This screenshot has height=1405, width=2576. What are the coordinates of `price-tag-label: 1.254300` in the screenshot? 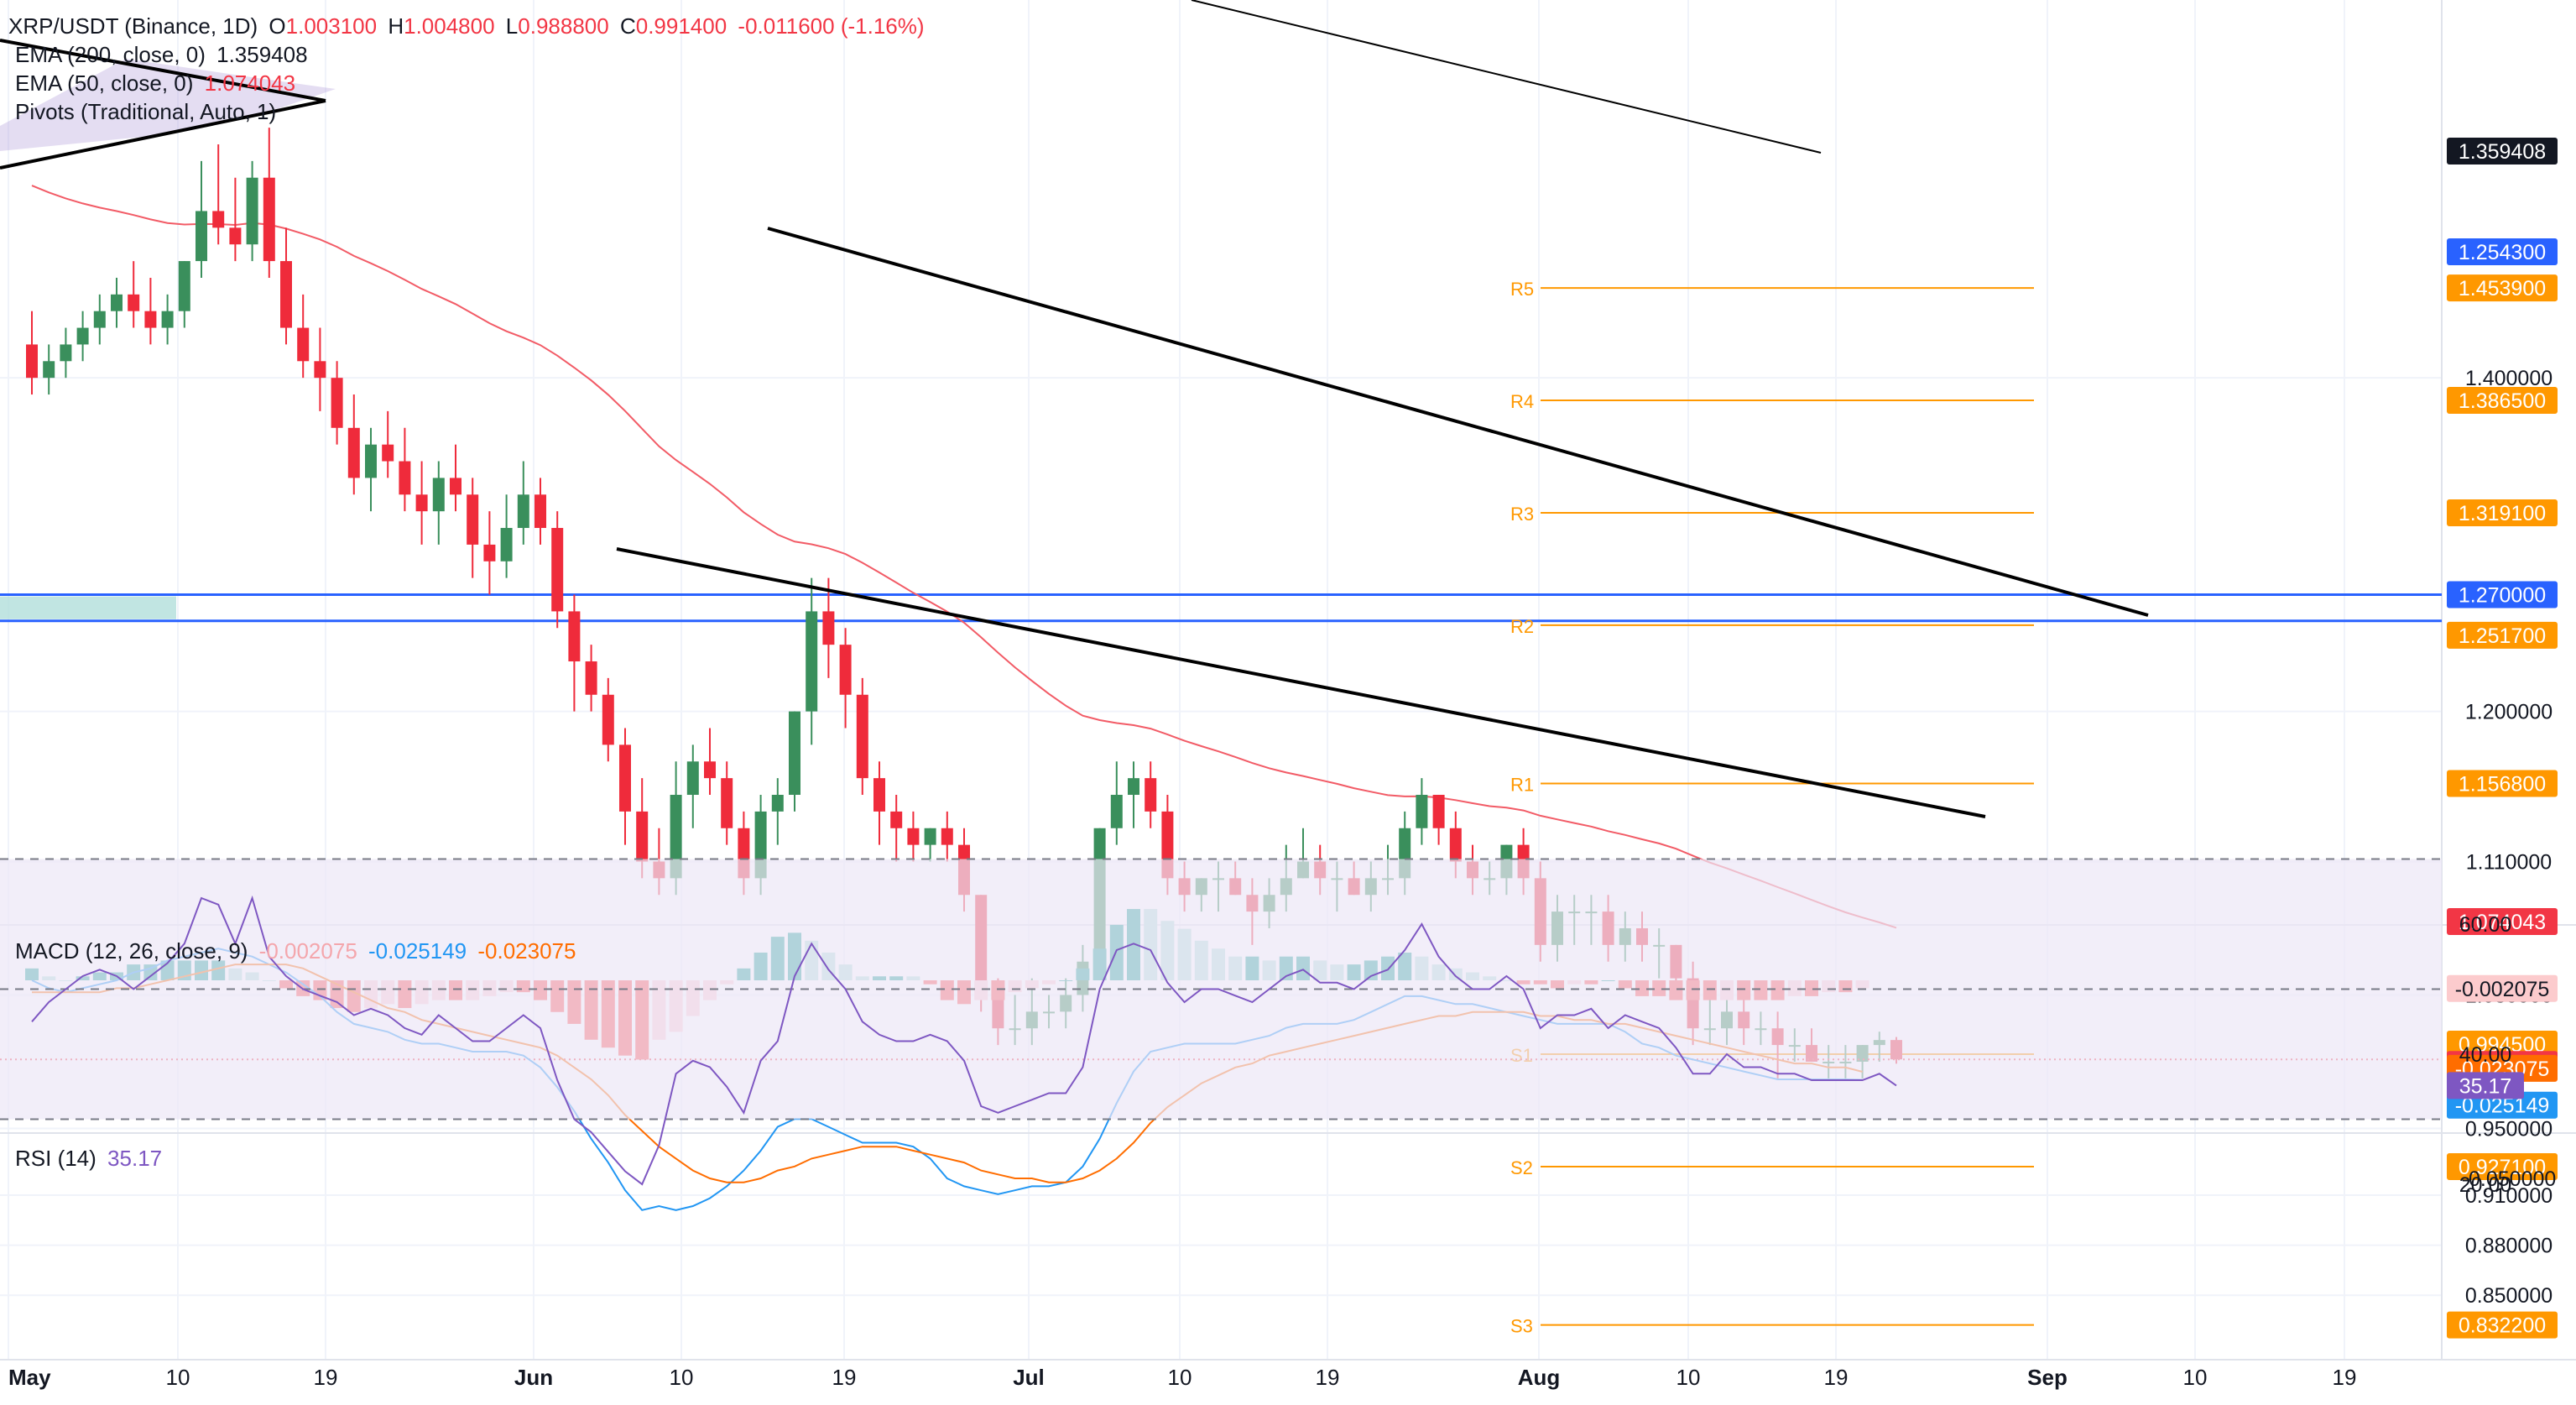 It's located at (2502, 252).